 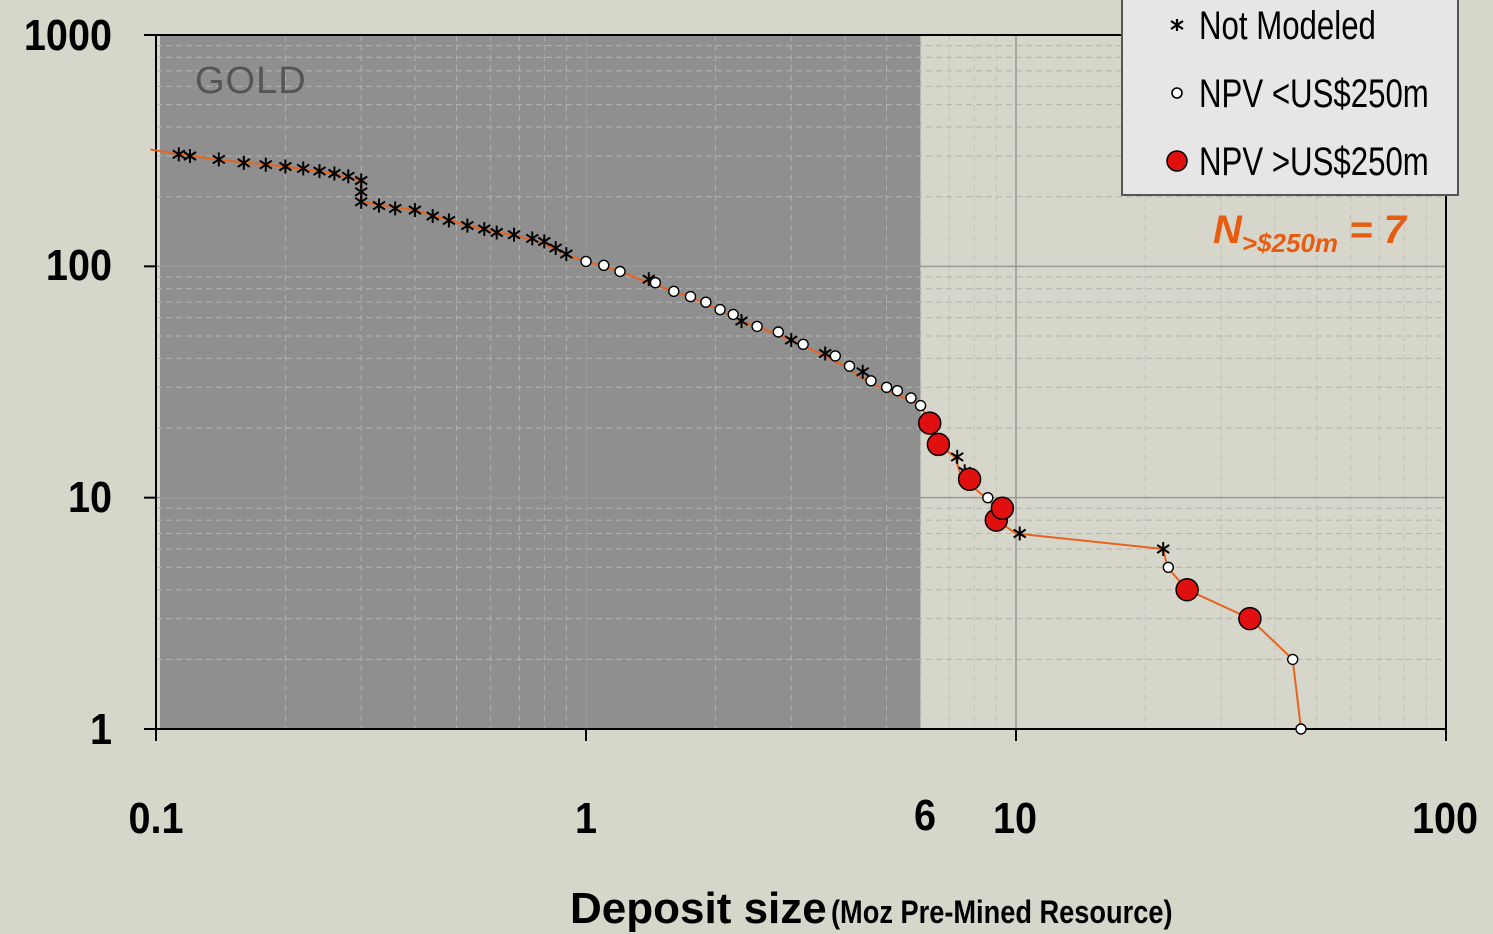 I want to click on y-tick-label: 10, so click(x=89, y=497).